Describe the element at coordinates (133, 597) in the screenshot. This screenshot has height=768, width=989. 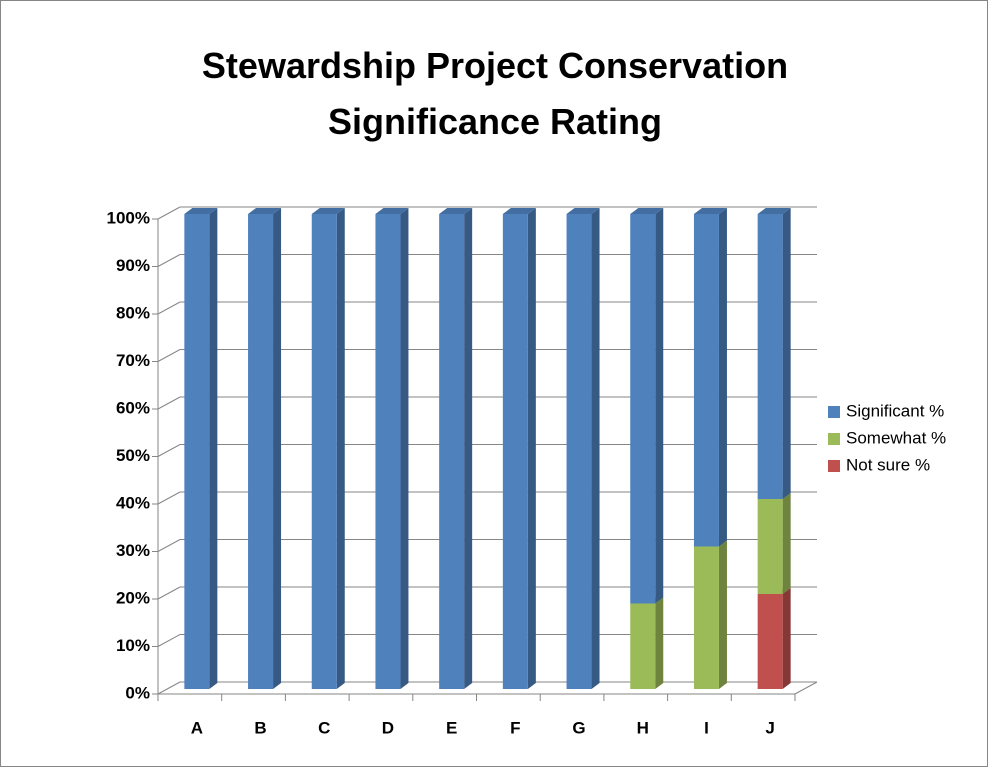
I see `y-tick-label: 20%` at that location.